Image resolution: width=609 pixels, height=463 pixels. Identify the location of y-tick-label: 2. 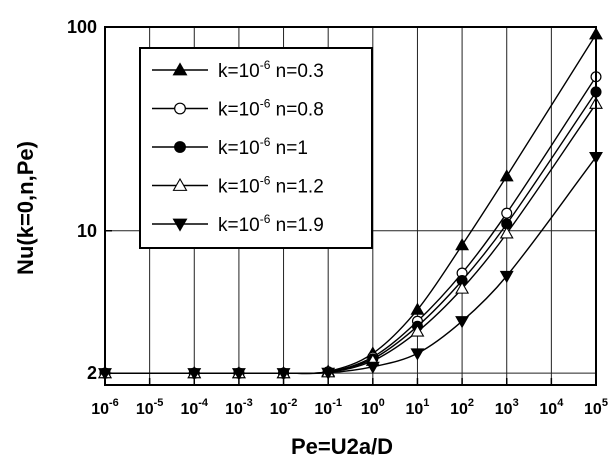
(92, 373).